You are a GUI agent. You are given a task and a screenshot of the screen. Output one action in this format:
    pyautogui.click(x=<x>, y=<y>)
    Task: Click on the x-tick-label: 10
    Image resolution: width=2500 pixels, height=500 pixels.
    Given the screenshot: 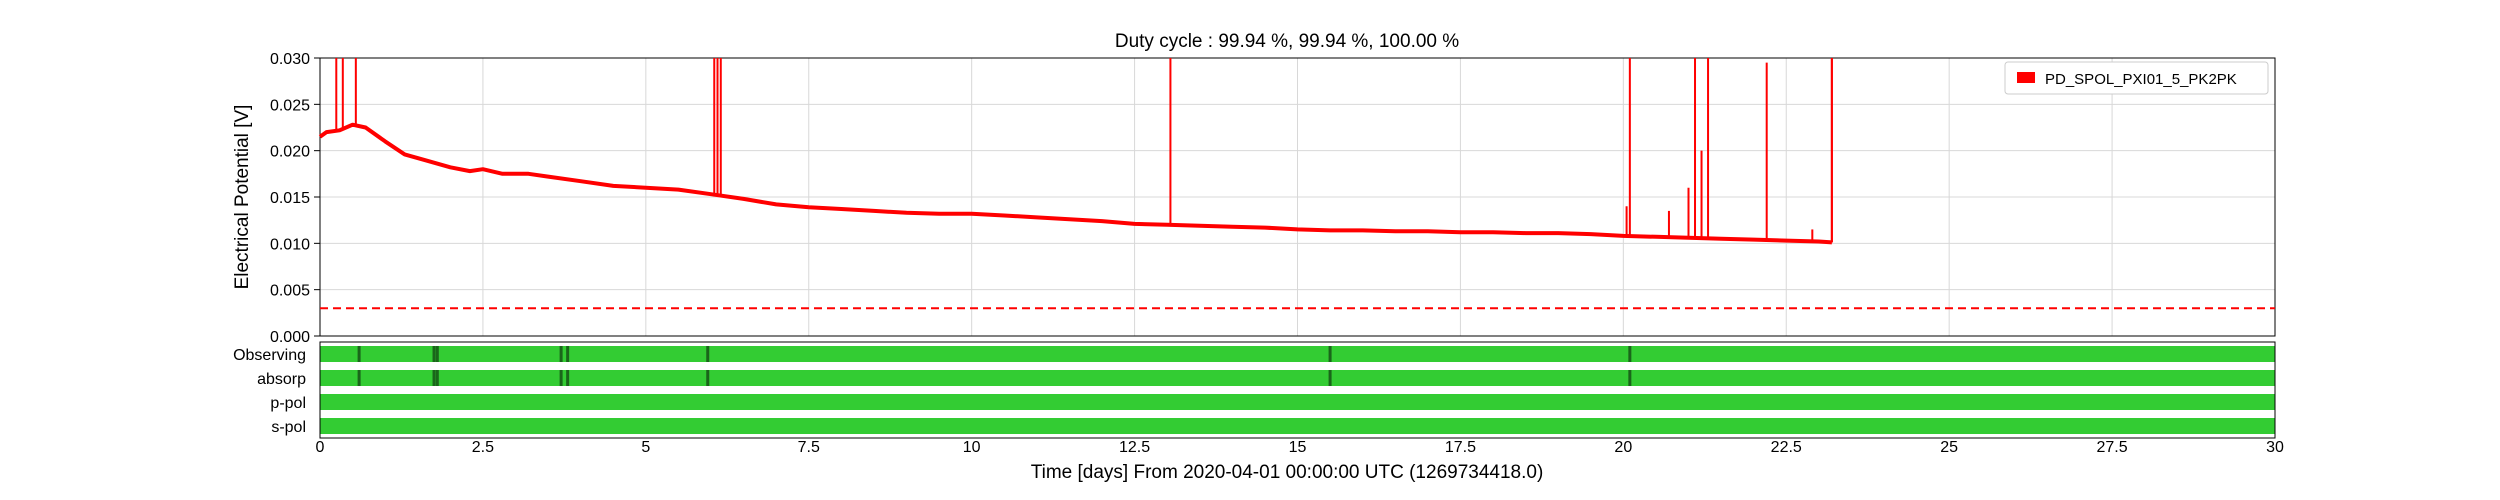 What is the action you would take?
    pyautogui.click(x=972, y=447)
    